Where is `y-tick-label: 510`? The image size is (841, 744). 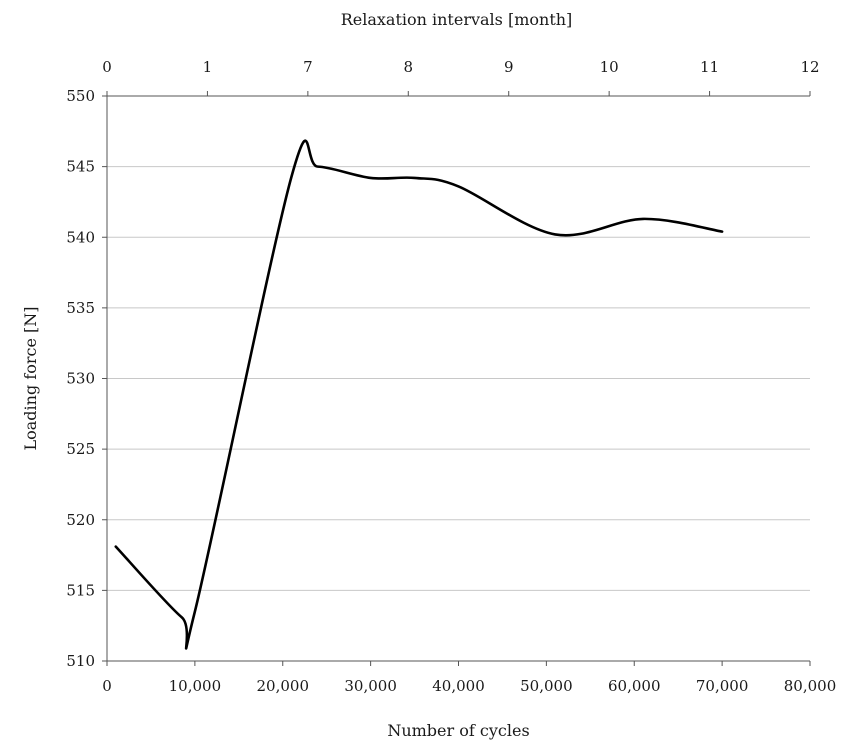
y-tick-label: 510 is located at coordinates (80, 661).